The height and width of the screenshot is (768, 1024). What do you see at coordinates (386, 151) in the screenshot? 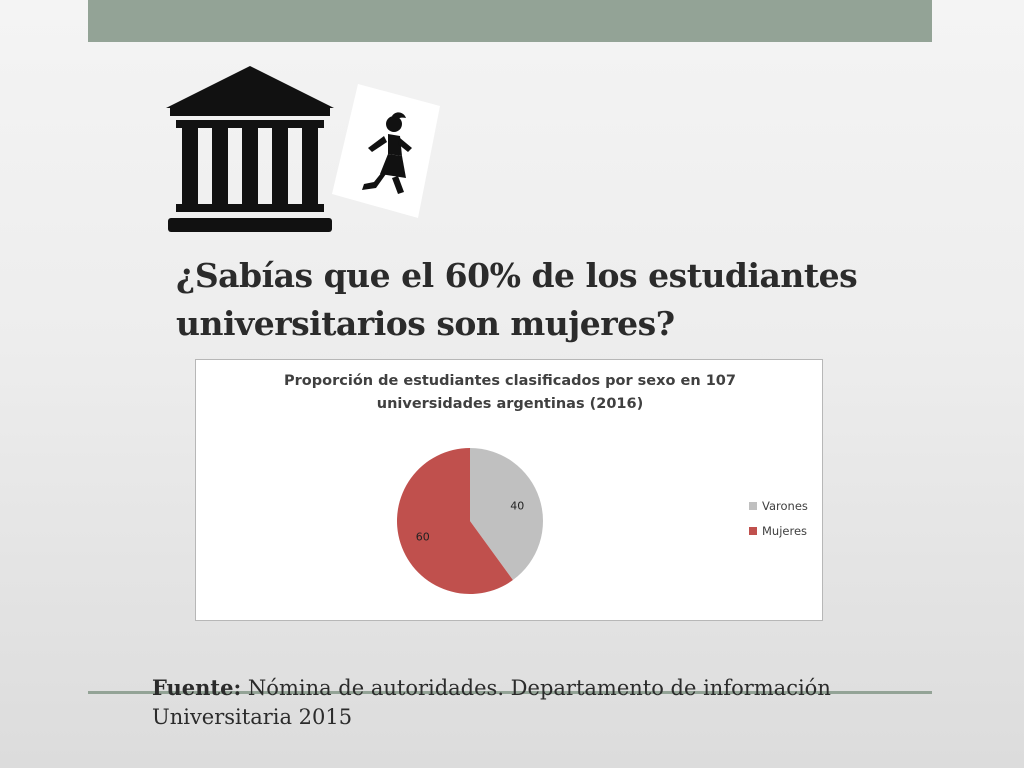
I see `woman-running-icon` at bounding box center [386, 151].